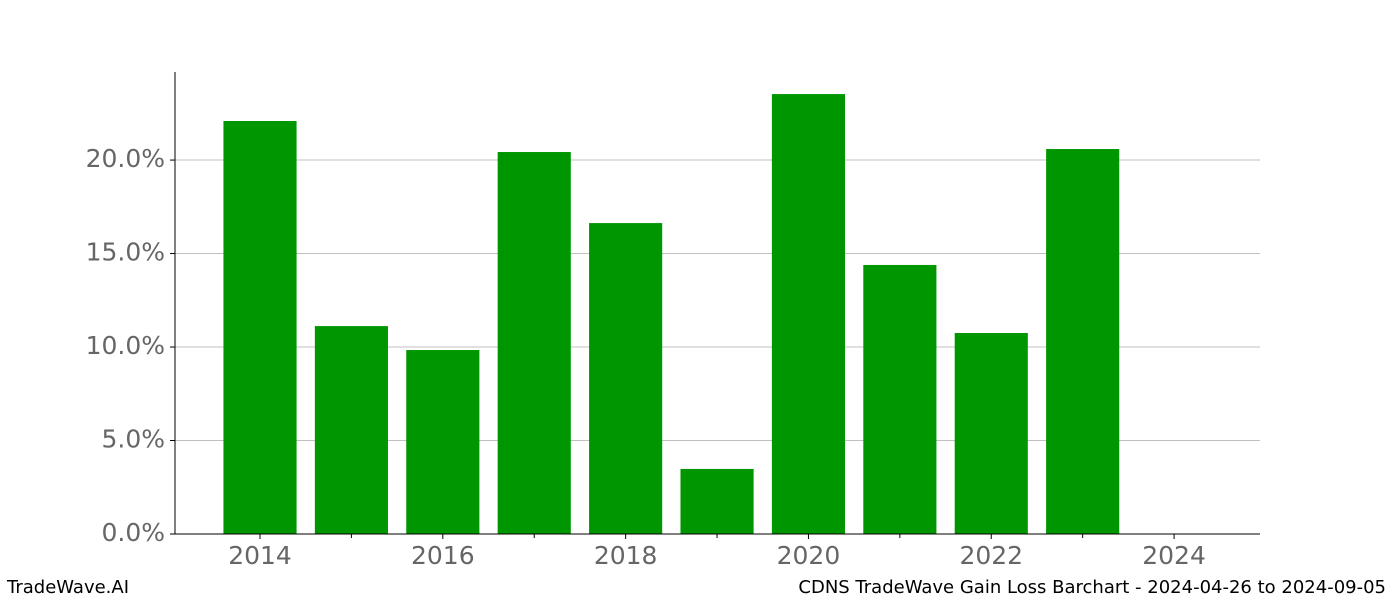 The width and height of the screenshot is (1400, 600). I want to click on y-tick-label: 0.0%, so click(133, 532).